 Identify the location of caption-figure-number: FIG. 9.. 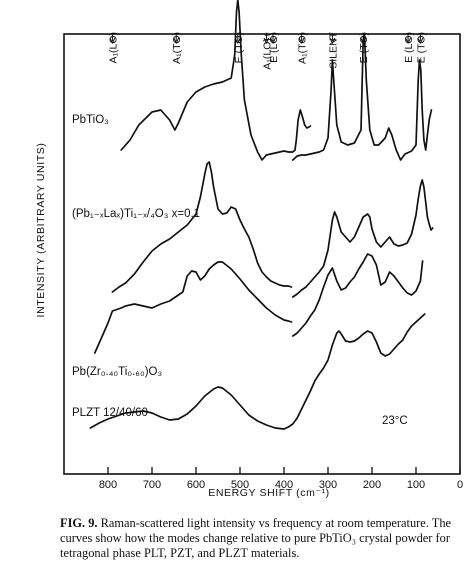
(79, 523).